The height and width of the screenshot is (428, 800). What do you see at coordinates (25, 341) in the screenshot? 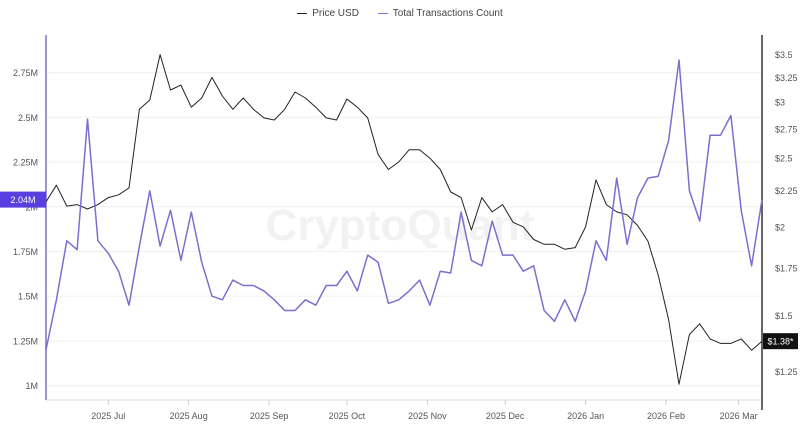
I see `y-left-tick-label: 1.25M` at bounding box center [25, 341].